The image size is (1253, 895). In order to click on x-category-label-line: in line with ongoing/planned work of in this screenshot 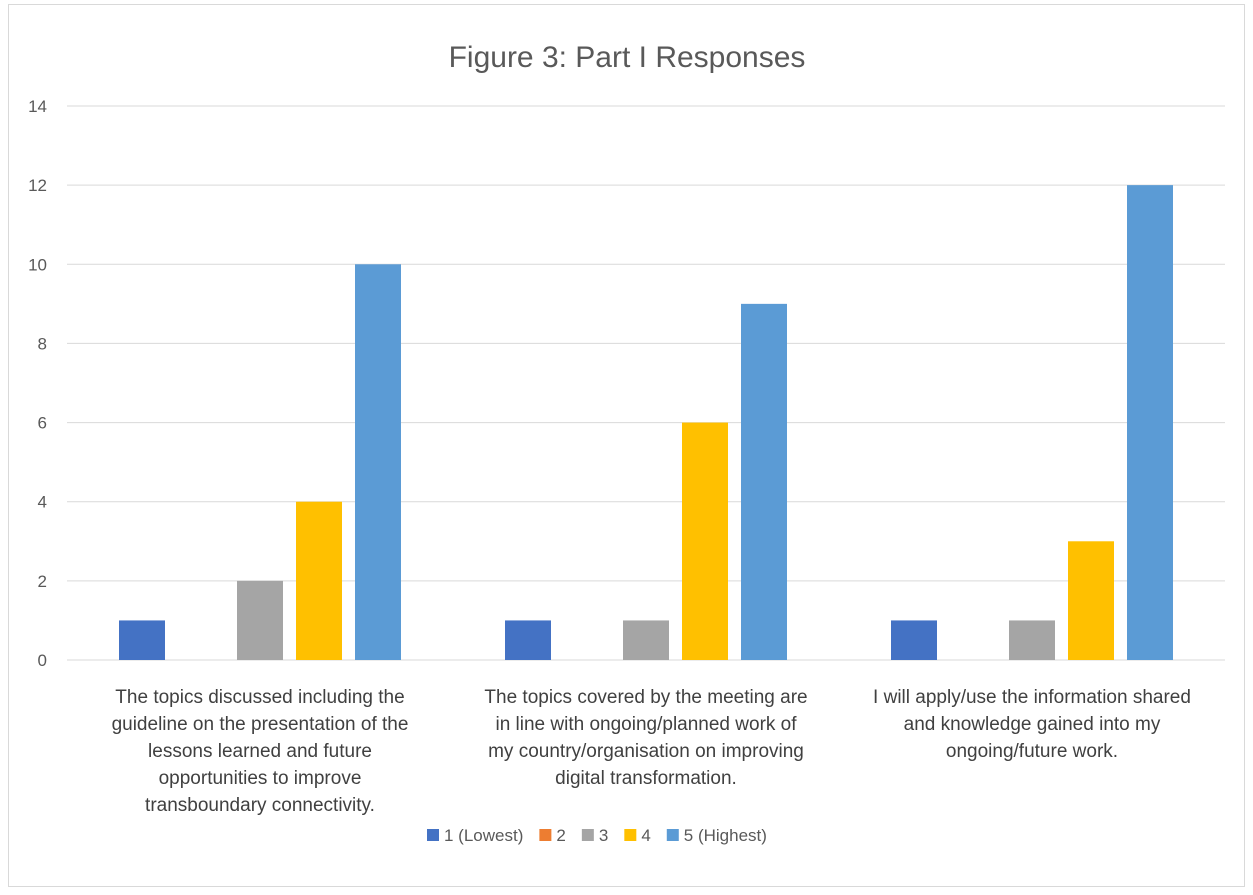, I will do `click(646, 724)`.